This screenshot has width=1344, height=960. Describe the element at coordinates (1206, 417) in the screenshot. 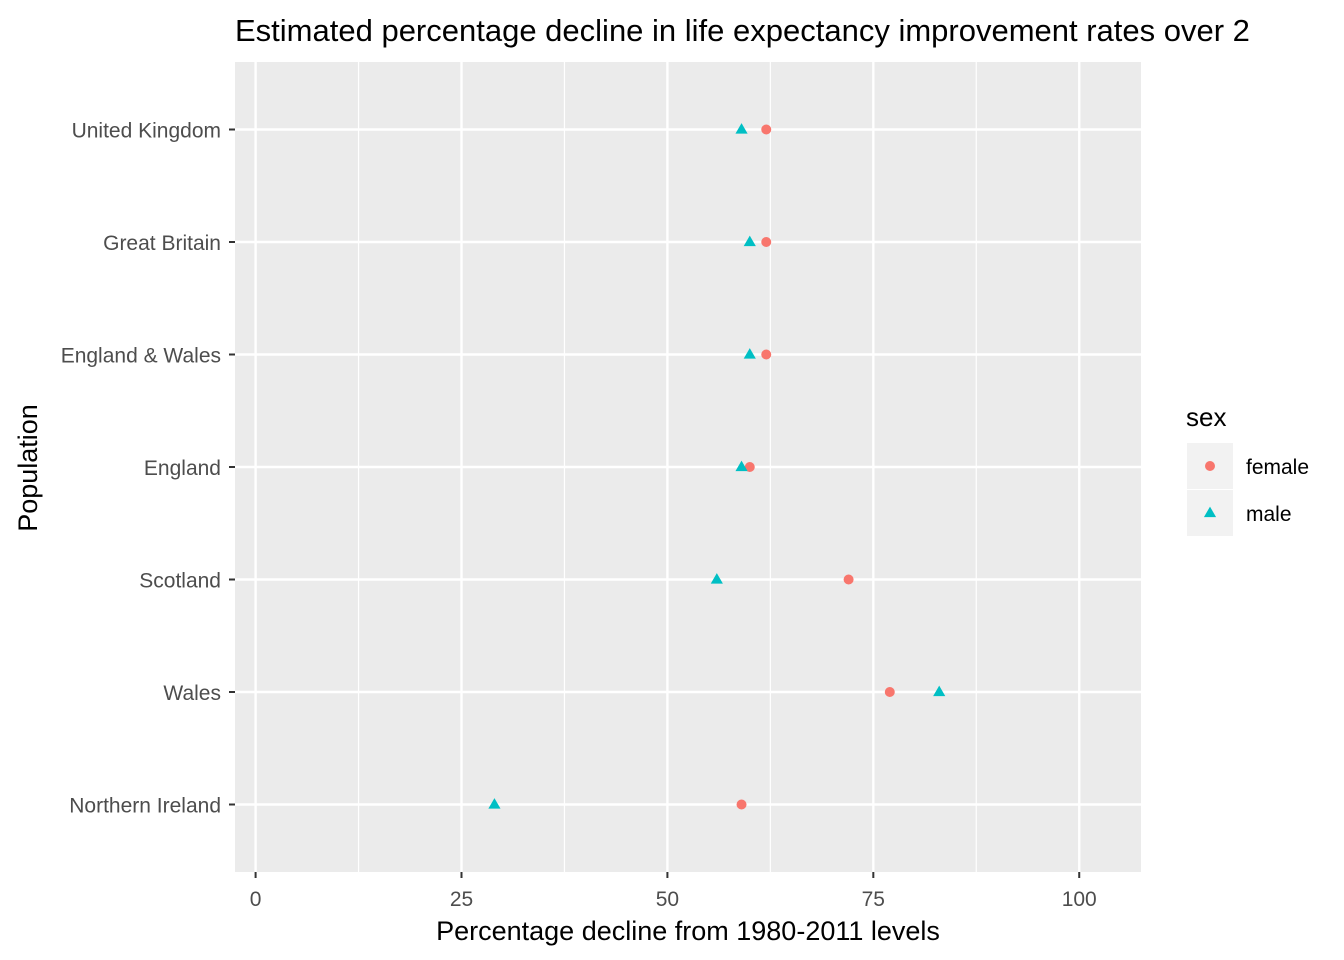

I see `legend-title: sex` at that location.